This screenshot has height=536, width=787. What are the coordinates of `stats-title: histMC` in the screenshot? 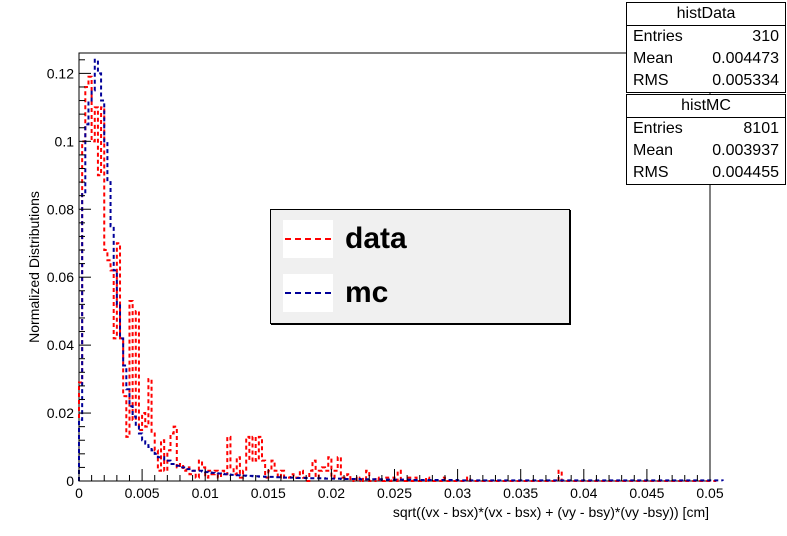 It's located at (706, 106).